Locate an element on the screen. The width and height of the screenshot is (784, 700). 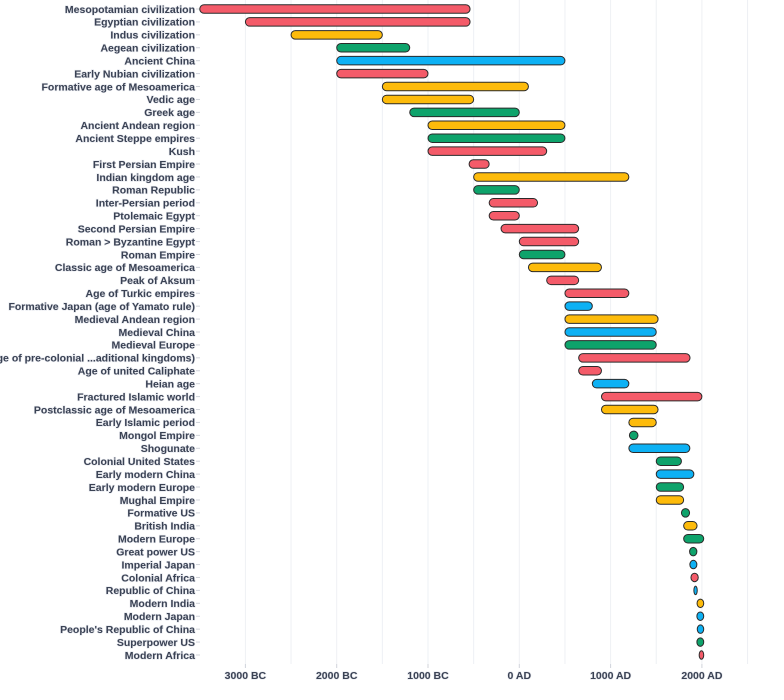
y-tick-label: Second Persian Empire is located at coordinates (136, 229).